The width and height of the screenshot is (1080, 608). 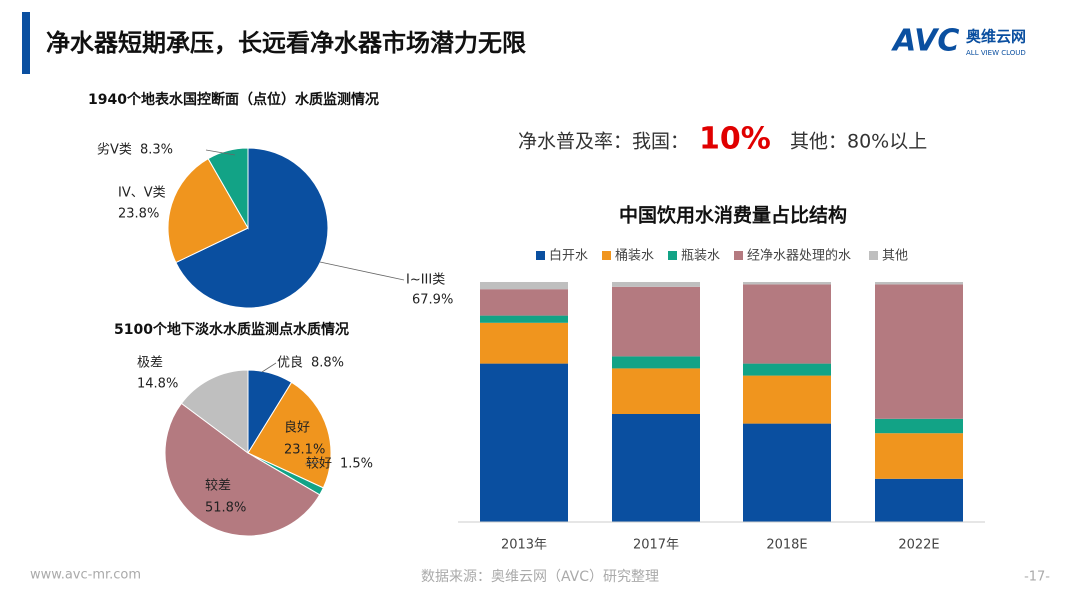 What do you see at coordinates (540, 576) in the screenshot?
I see `footer-source: 数据来源：奥维云网（AVC）研究整理` at bounding box center [540, 576].